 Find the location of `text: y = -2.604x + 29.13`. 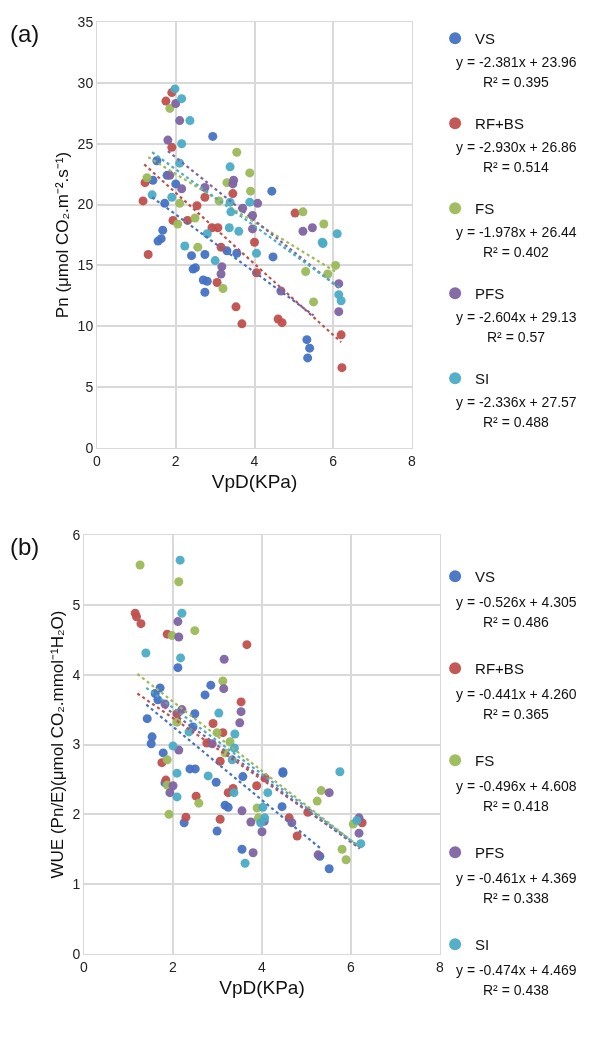

text: y = -2.604x + 29.13 is located at coordinates (516, 317).